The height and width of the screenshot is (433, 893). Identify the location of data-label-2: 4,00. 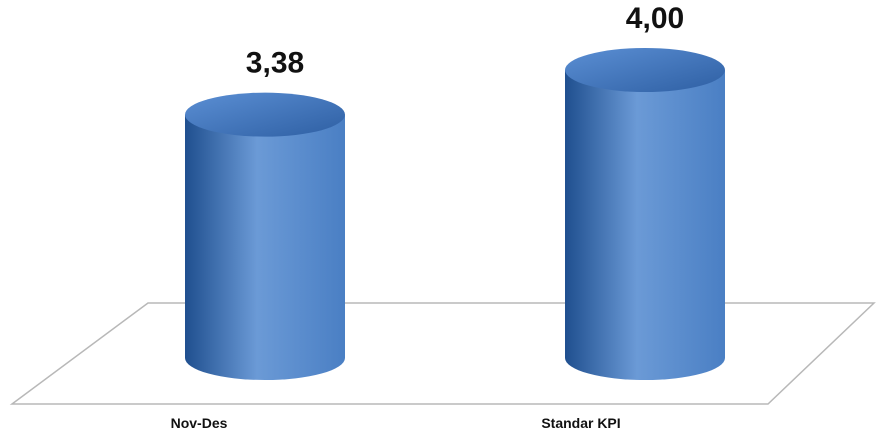
(655, 18).